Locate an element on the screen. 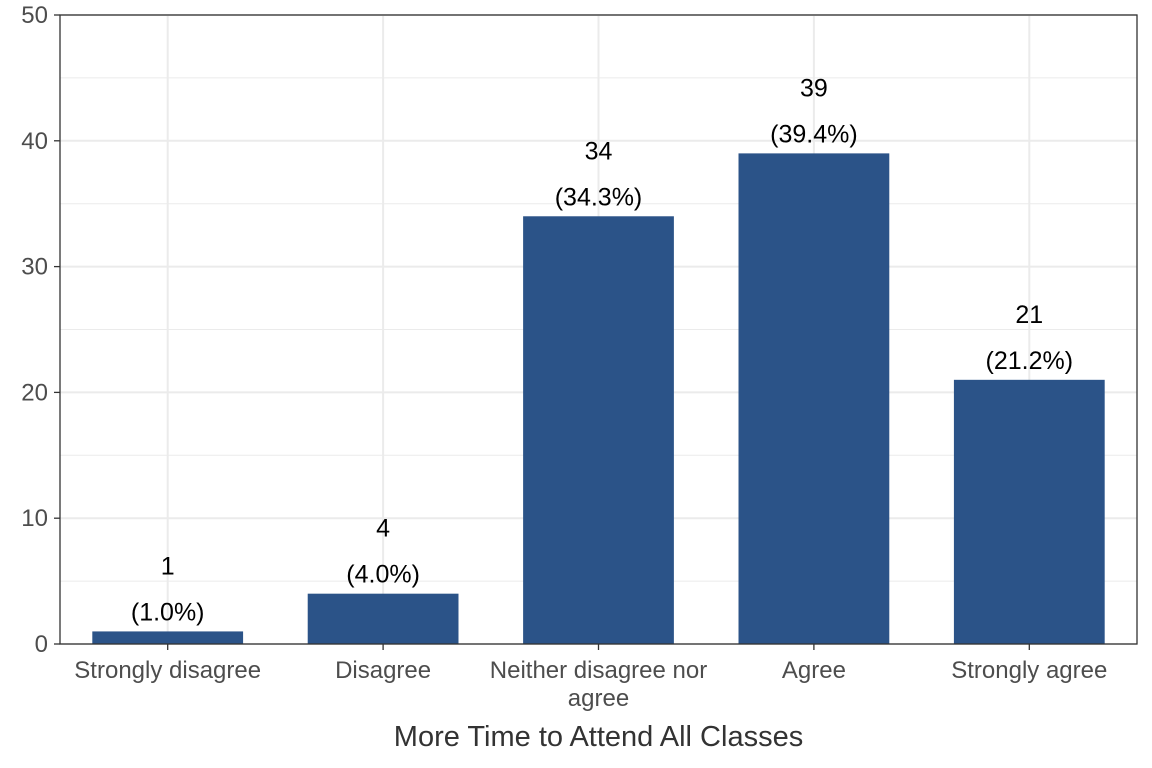 The height and width of the screenshot is (768, 1152). bar-percent-label: (39.4%) is located at coordinates (814, 134).